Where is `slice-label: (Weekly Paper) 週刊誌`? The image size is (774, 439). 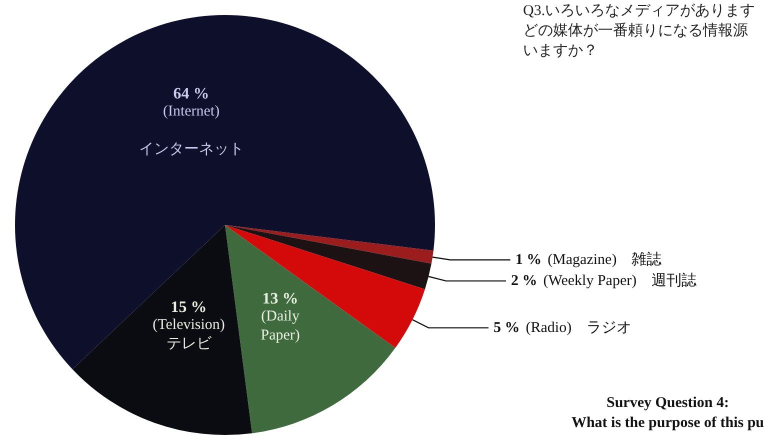
slice-label: (Weekly Paper) 週刊誌 is located at coordinates (620, 280).